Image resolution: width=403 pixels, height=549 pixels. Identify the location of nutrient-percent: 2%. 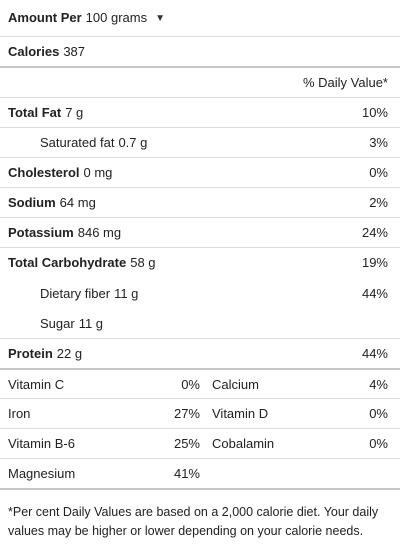
(378, 202).